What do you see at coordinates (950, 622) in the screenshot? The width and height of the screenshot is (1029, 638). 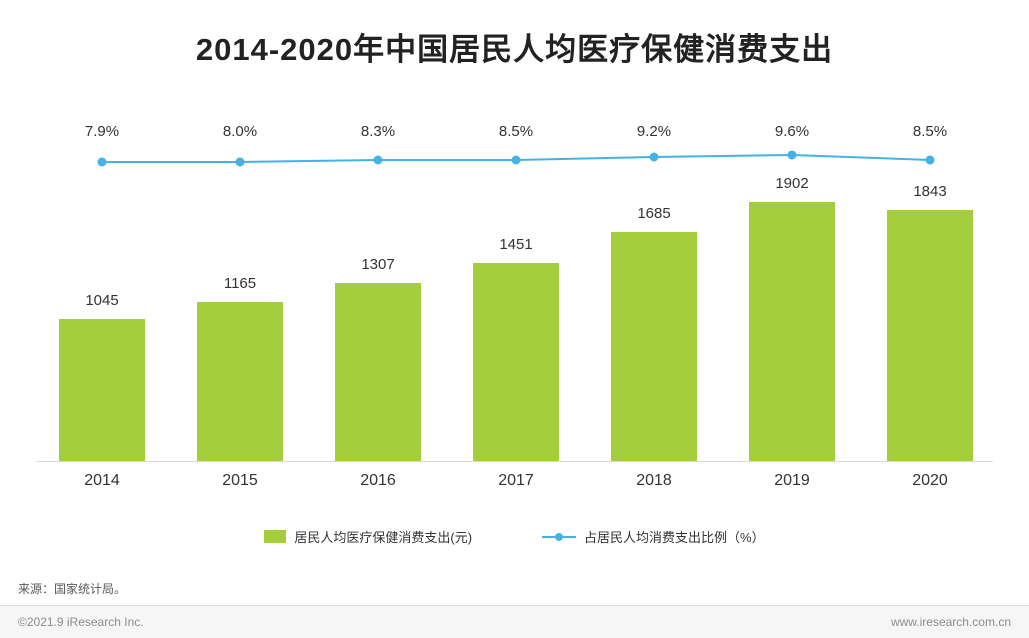 I see `website-link: www.iresearch.com.cn` at bounding box center [950, 622].